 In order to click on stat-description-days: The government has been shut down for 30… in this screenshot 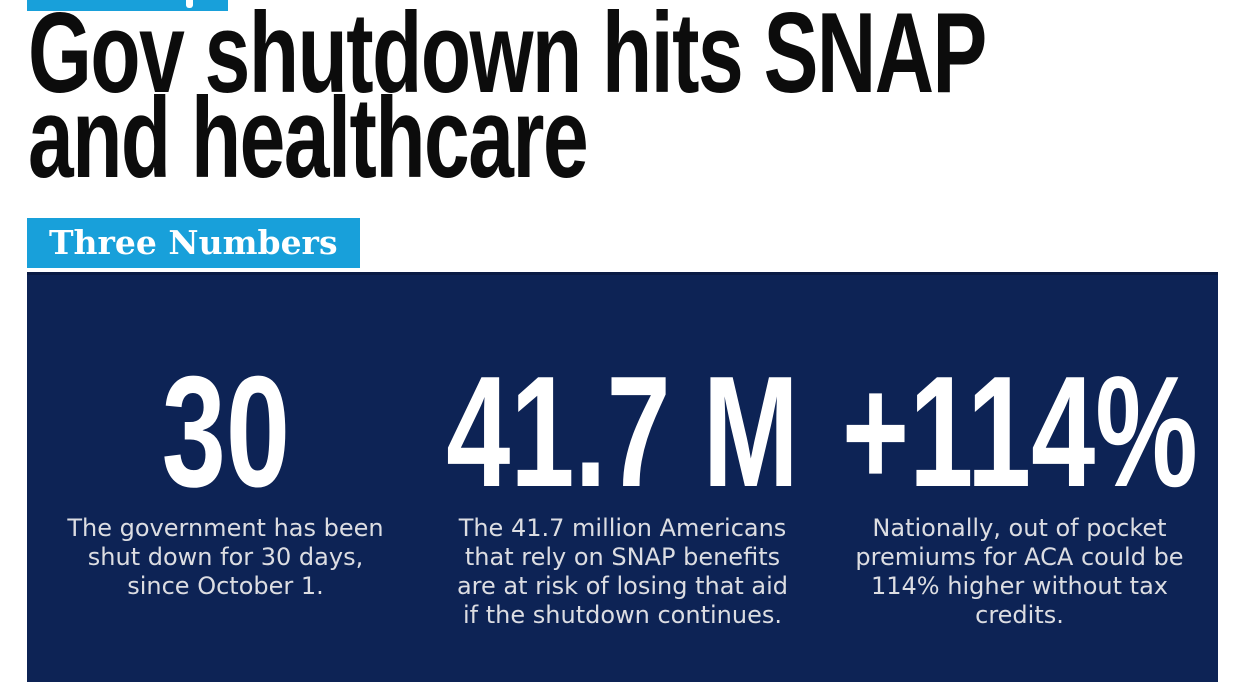, I will do `click(225, 557)`.